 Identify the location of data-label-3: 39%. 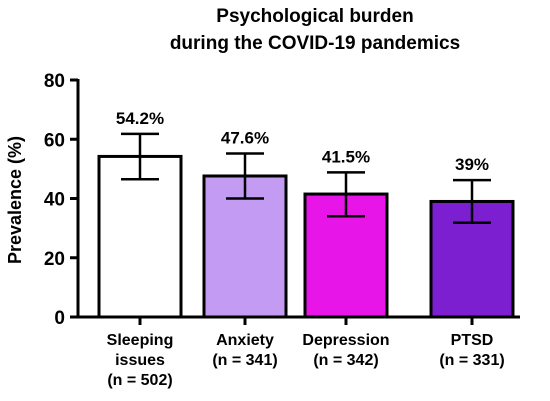
(472, 164).